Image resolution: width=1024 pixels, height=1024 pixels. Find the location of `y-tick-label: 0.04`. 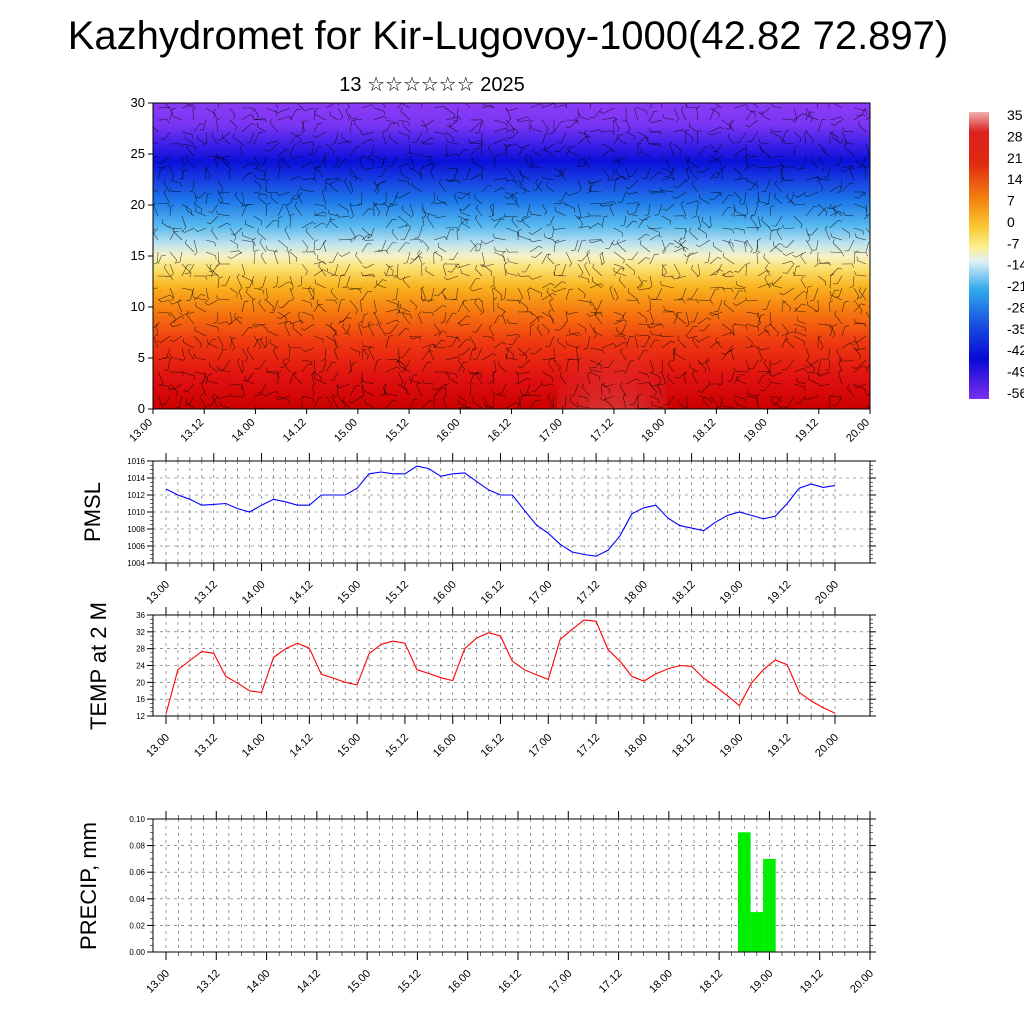

y-tick-label: 0.04 is located at coordinates (137, 899).